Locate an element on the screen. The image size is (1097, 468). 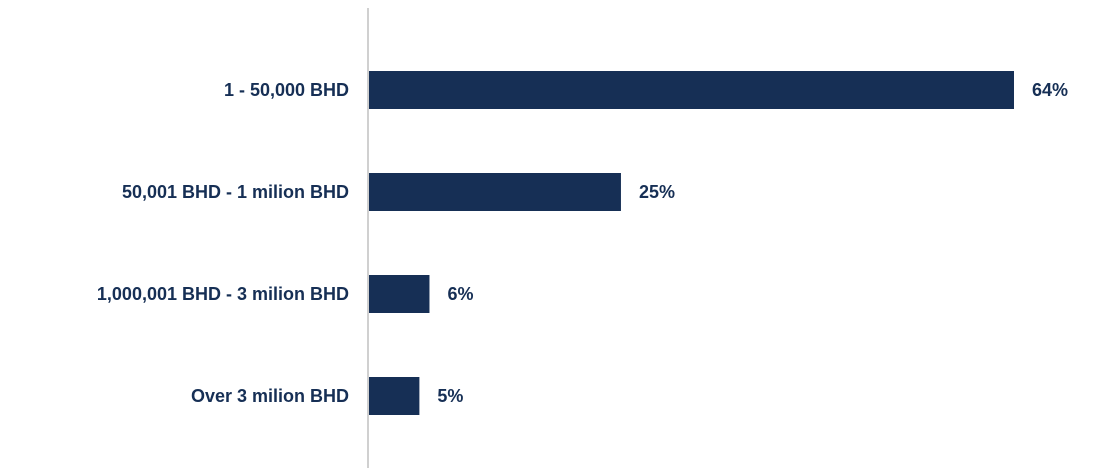
category-label: 50,001 BHD - 1 milion BHD is located at coordinates (235, 192).